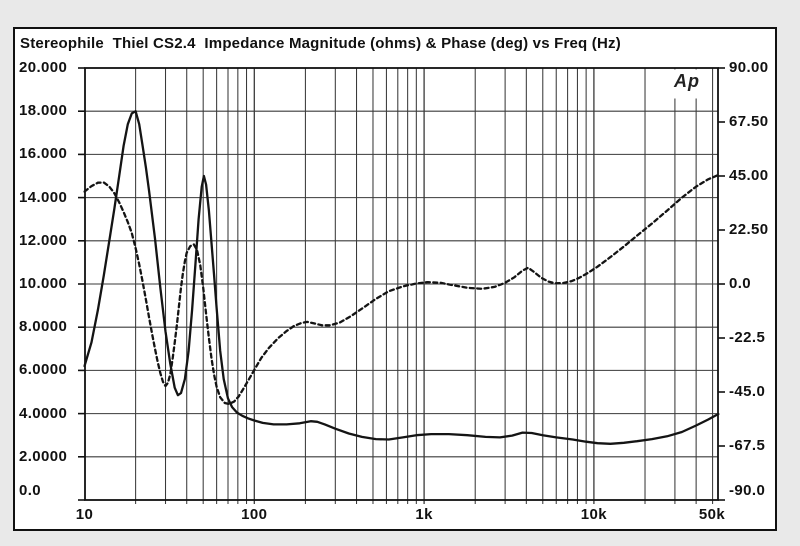 The height and width of the screenshot is (546, 800). I want to click on y-axis-left-tick-label: 12.000, so click(43, 240).